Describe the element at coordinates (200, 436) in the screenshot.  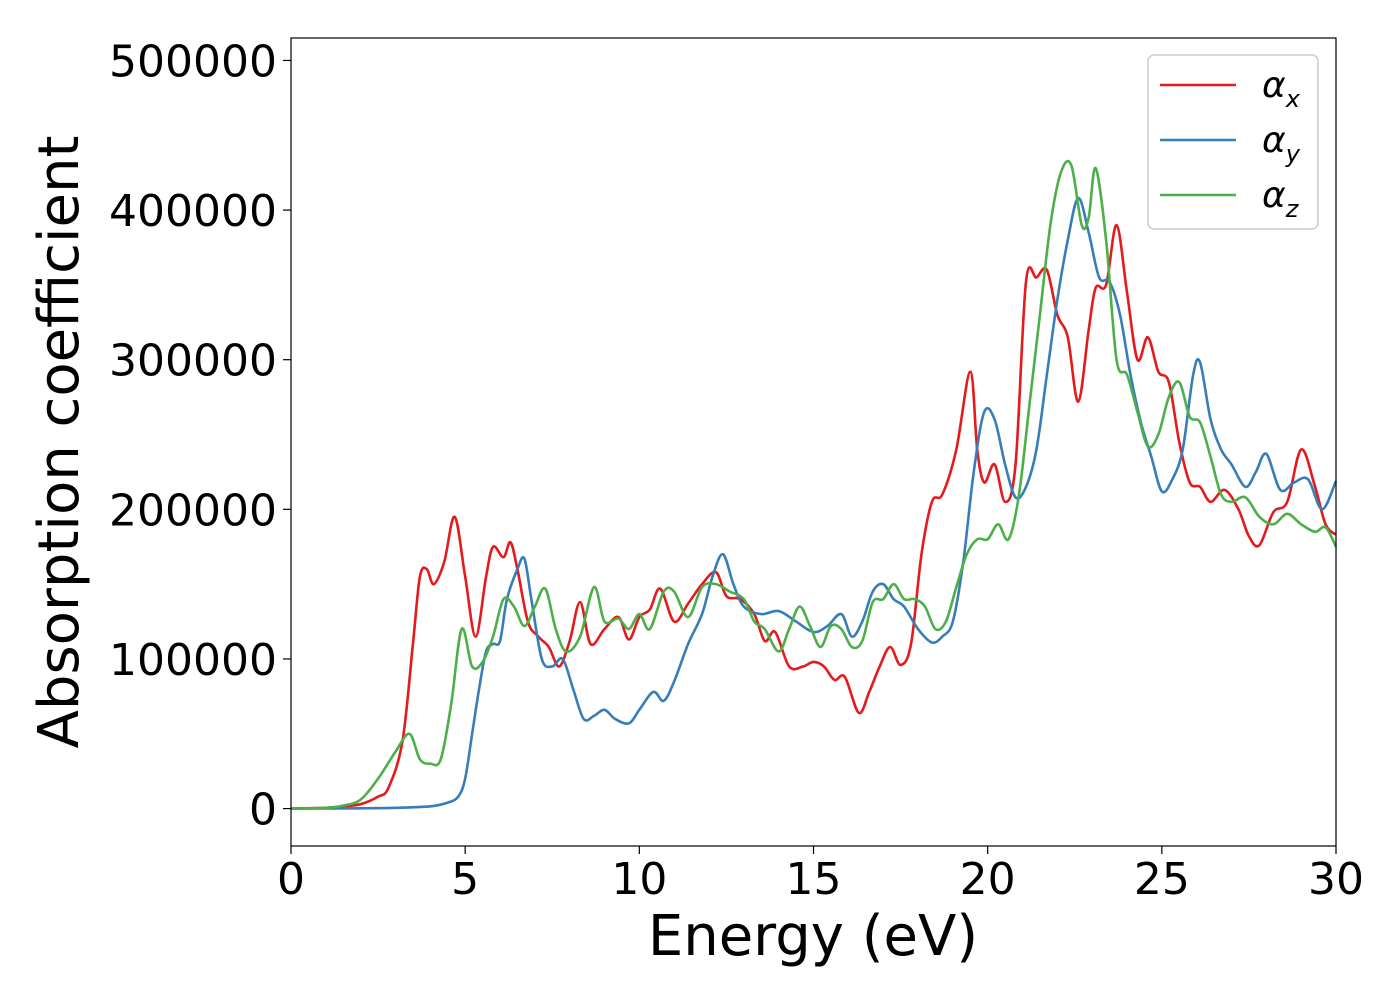
I see `y-axis: 0 100000 200000 300000 400000 500000` at that location.